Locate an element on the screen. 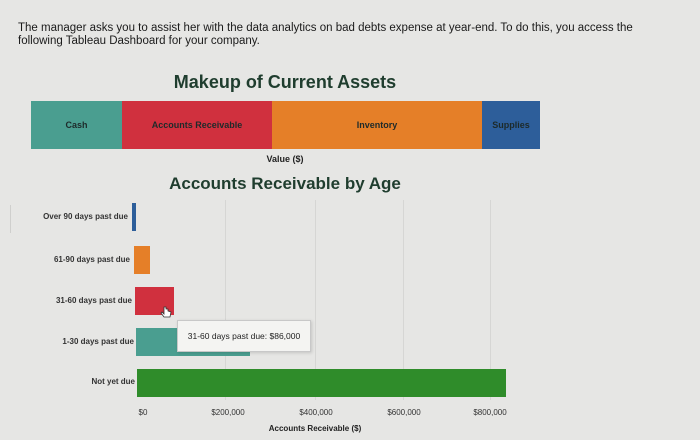 The height and width of the screenshot is (440, 700). x-tick: $0 is located at coordinates (143, 412).